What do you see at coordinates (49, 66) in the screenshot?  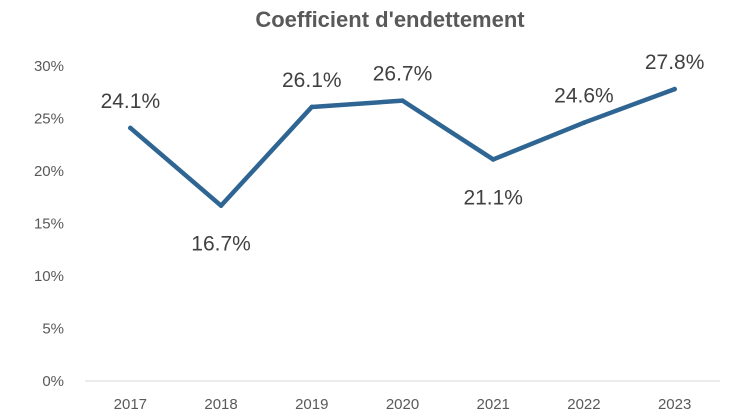 I see `y-tick-label: 30%` at bounding box center [49, 66].